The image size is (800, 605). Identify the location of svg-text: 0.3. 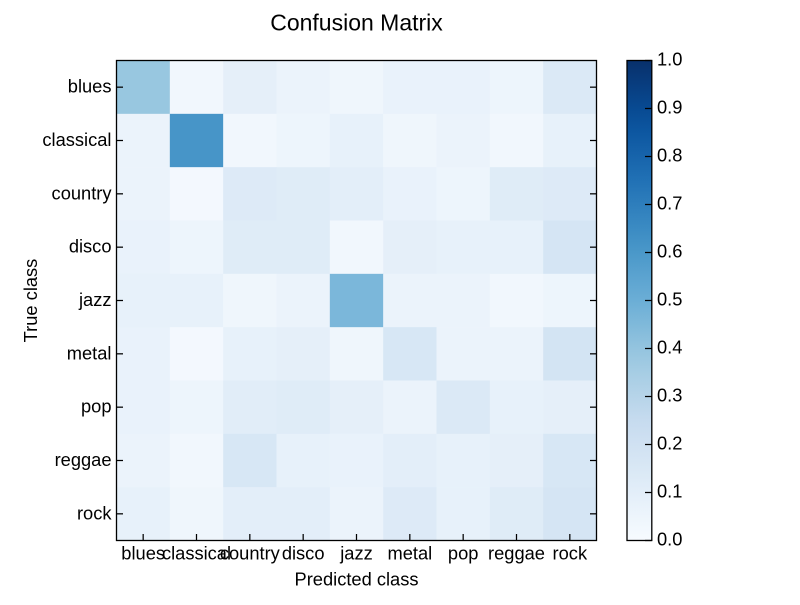
(669, 394).